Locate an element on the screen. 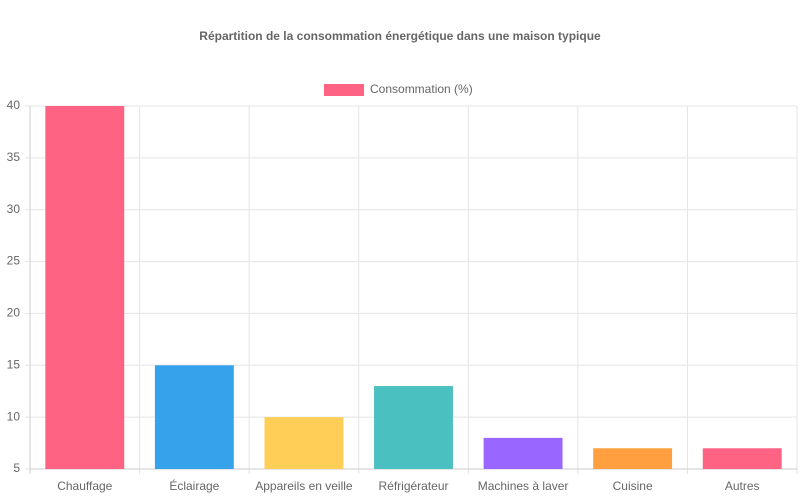 Image resolution: width=800 pixels, height=500 pixels. x-tick-label: Chauffage is located at coordinates (84, 486).